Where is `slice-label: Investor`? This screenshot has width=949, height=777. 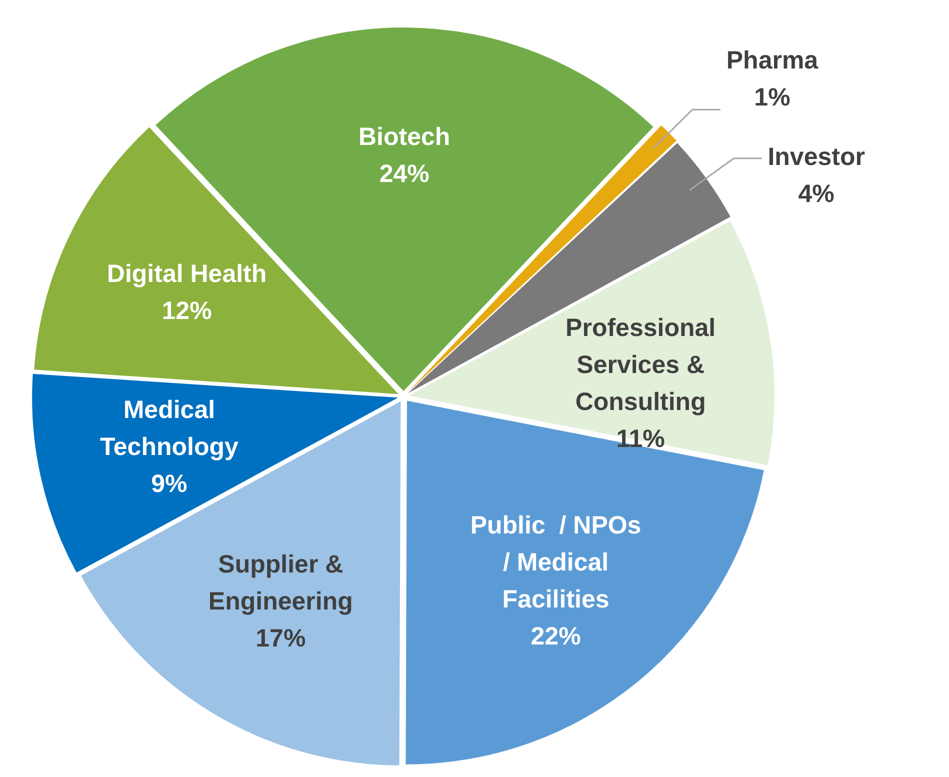
slice-label: Investor is located at coordinates (817, 157).